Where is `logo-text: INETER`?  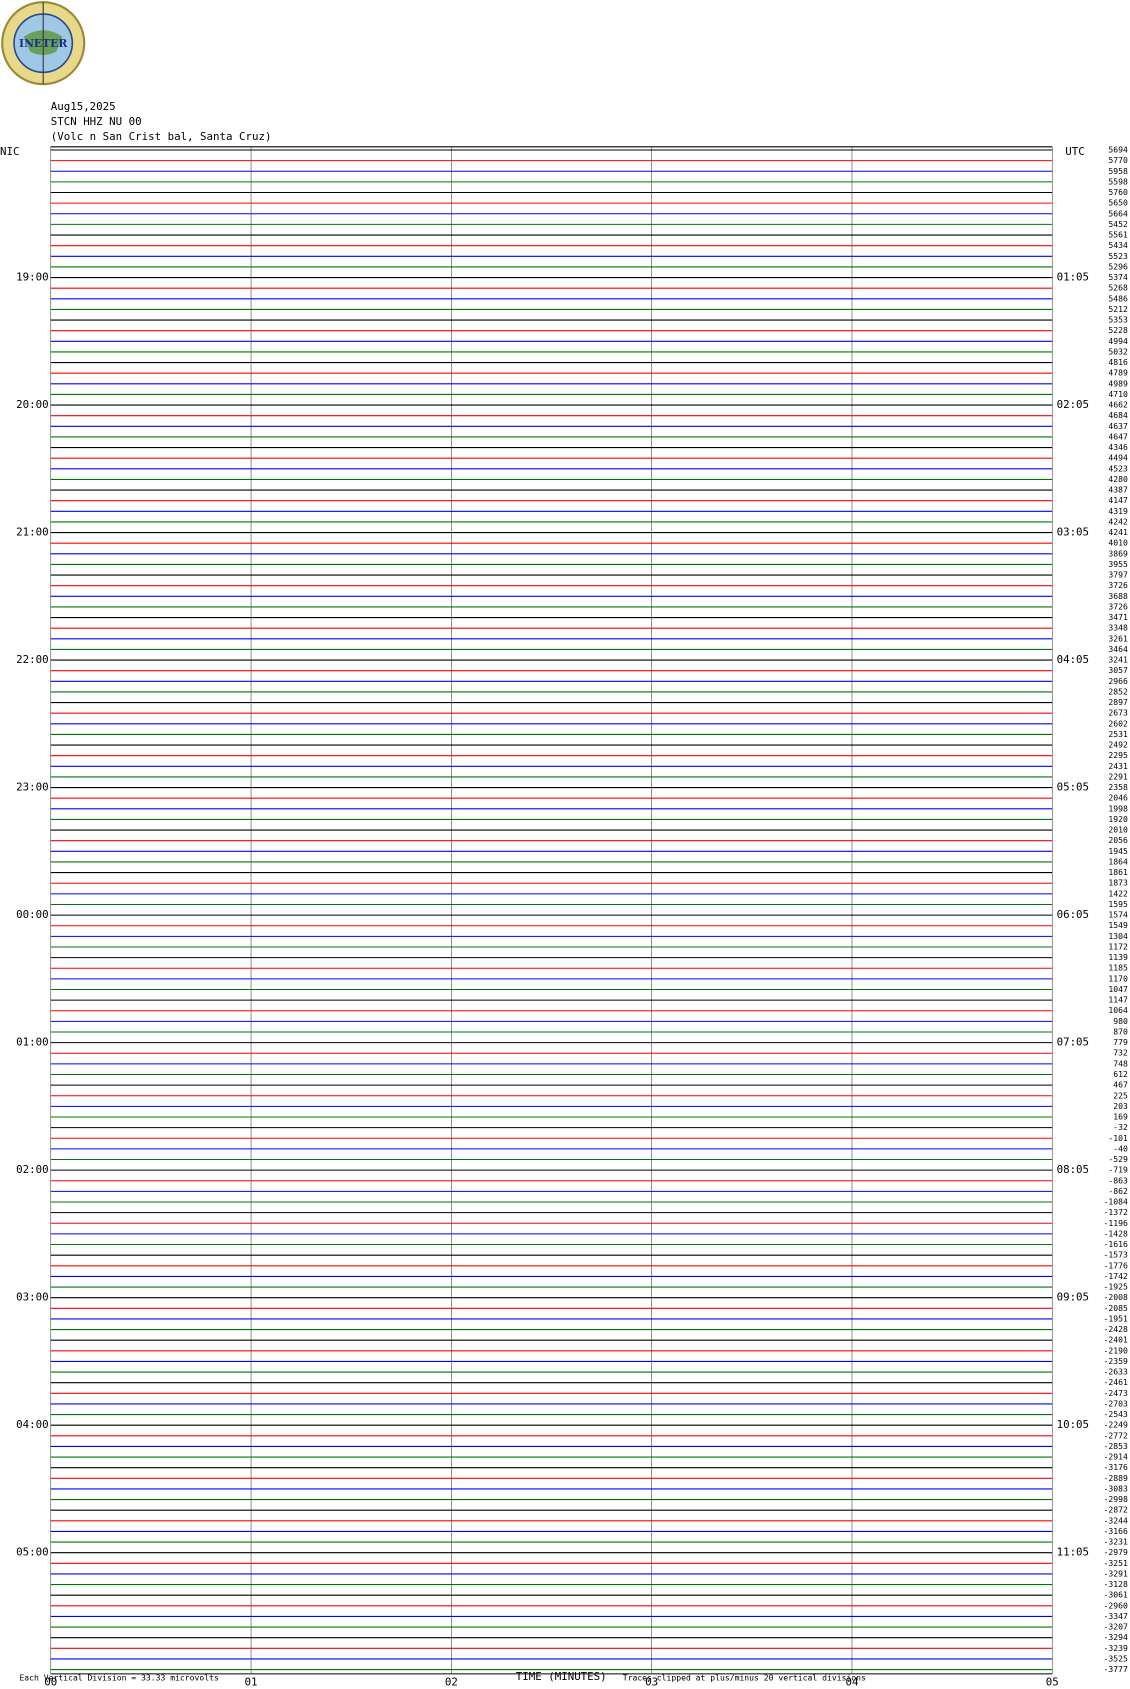
logo-text: INETER is located at coordinates (43, 43).